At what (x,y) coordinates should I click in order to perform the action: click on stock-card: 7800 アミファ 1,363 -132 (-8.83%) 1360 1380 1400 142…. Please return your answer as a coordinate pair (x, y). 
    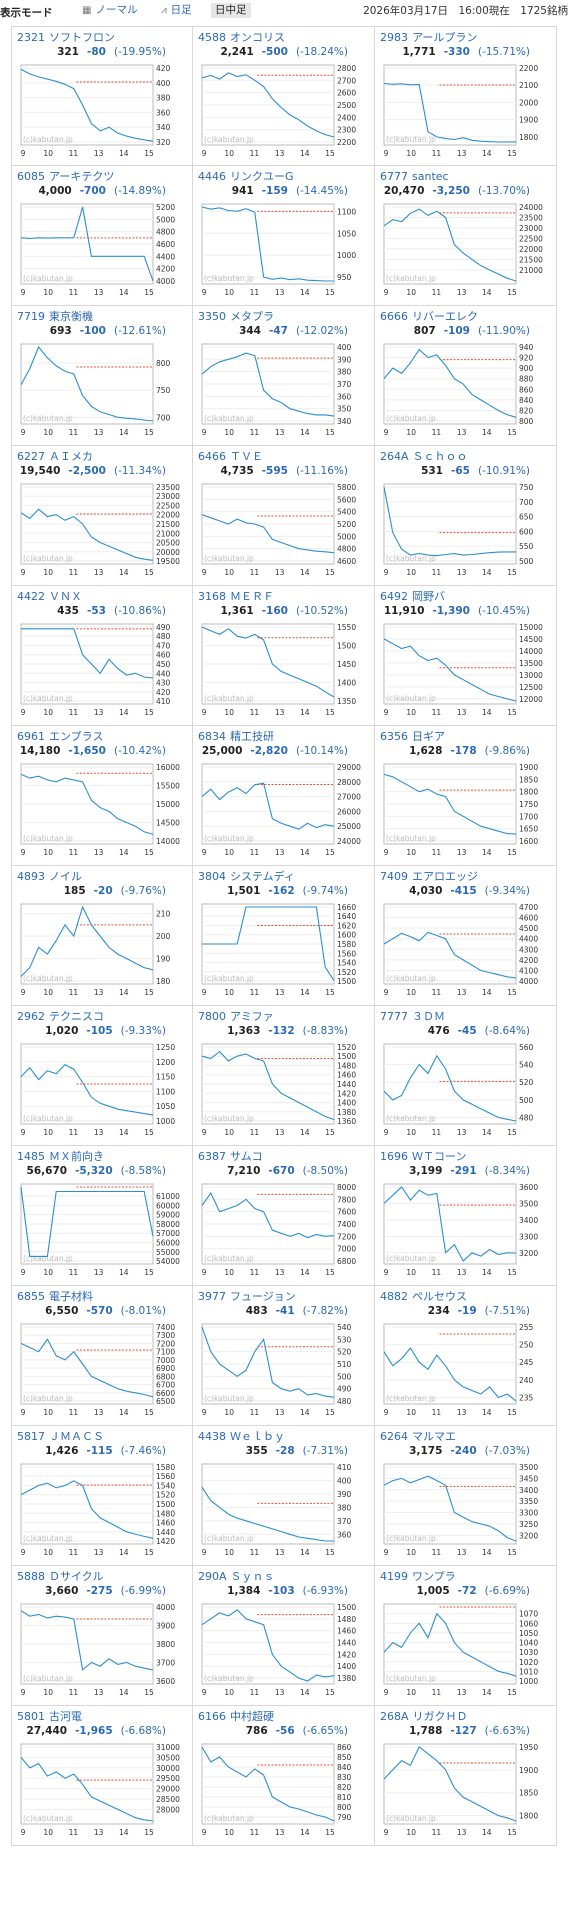
    Looking at the image, I should click on (284, 1076).